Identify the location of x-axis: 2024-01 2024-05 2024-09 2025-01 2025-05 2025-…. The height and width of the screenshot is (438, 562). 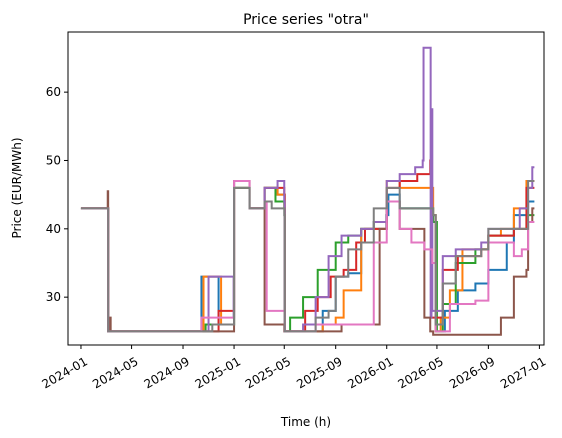
(294, 368).